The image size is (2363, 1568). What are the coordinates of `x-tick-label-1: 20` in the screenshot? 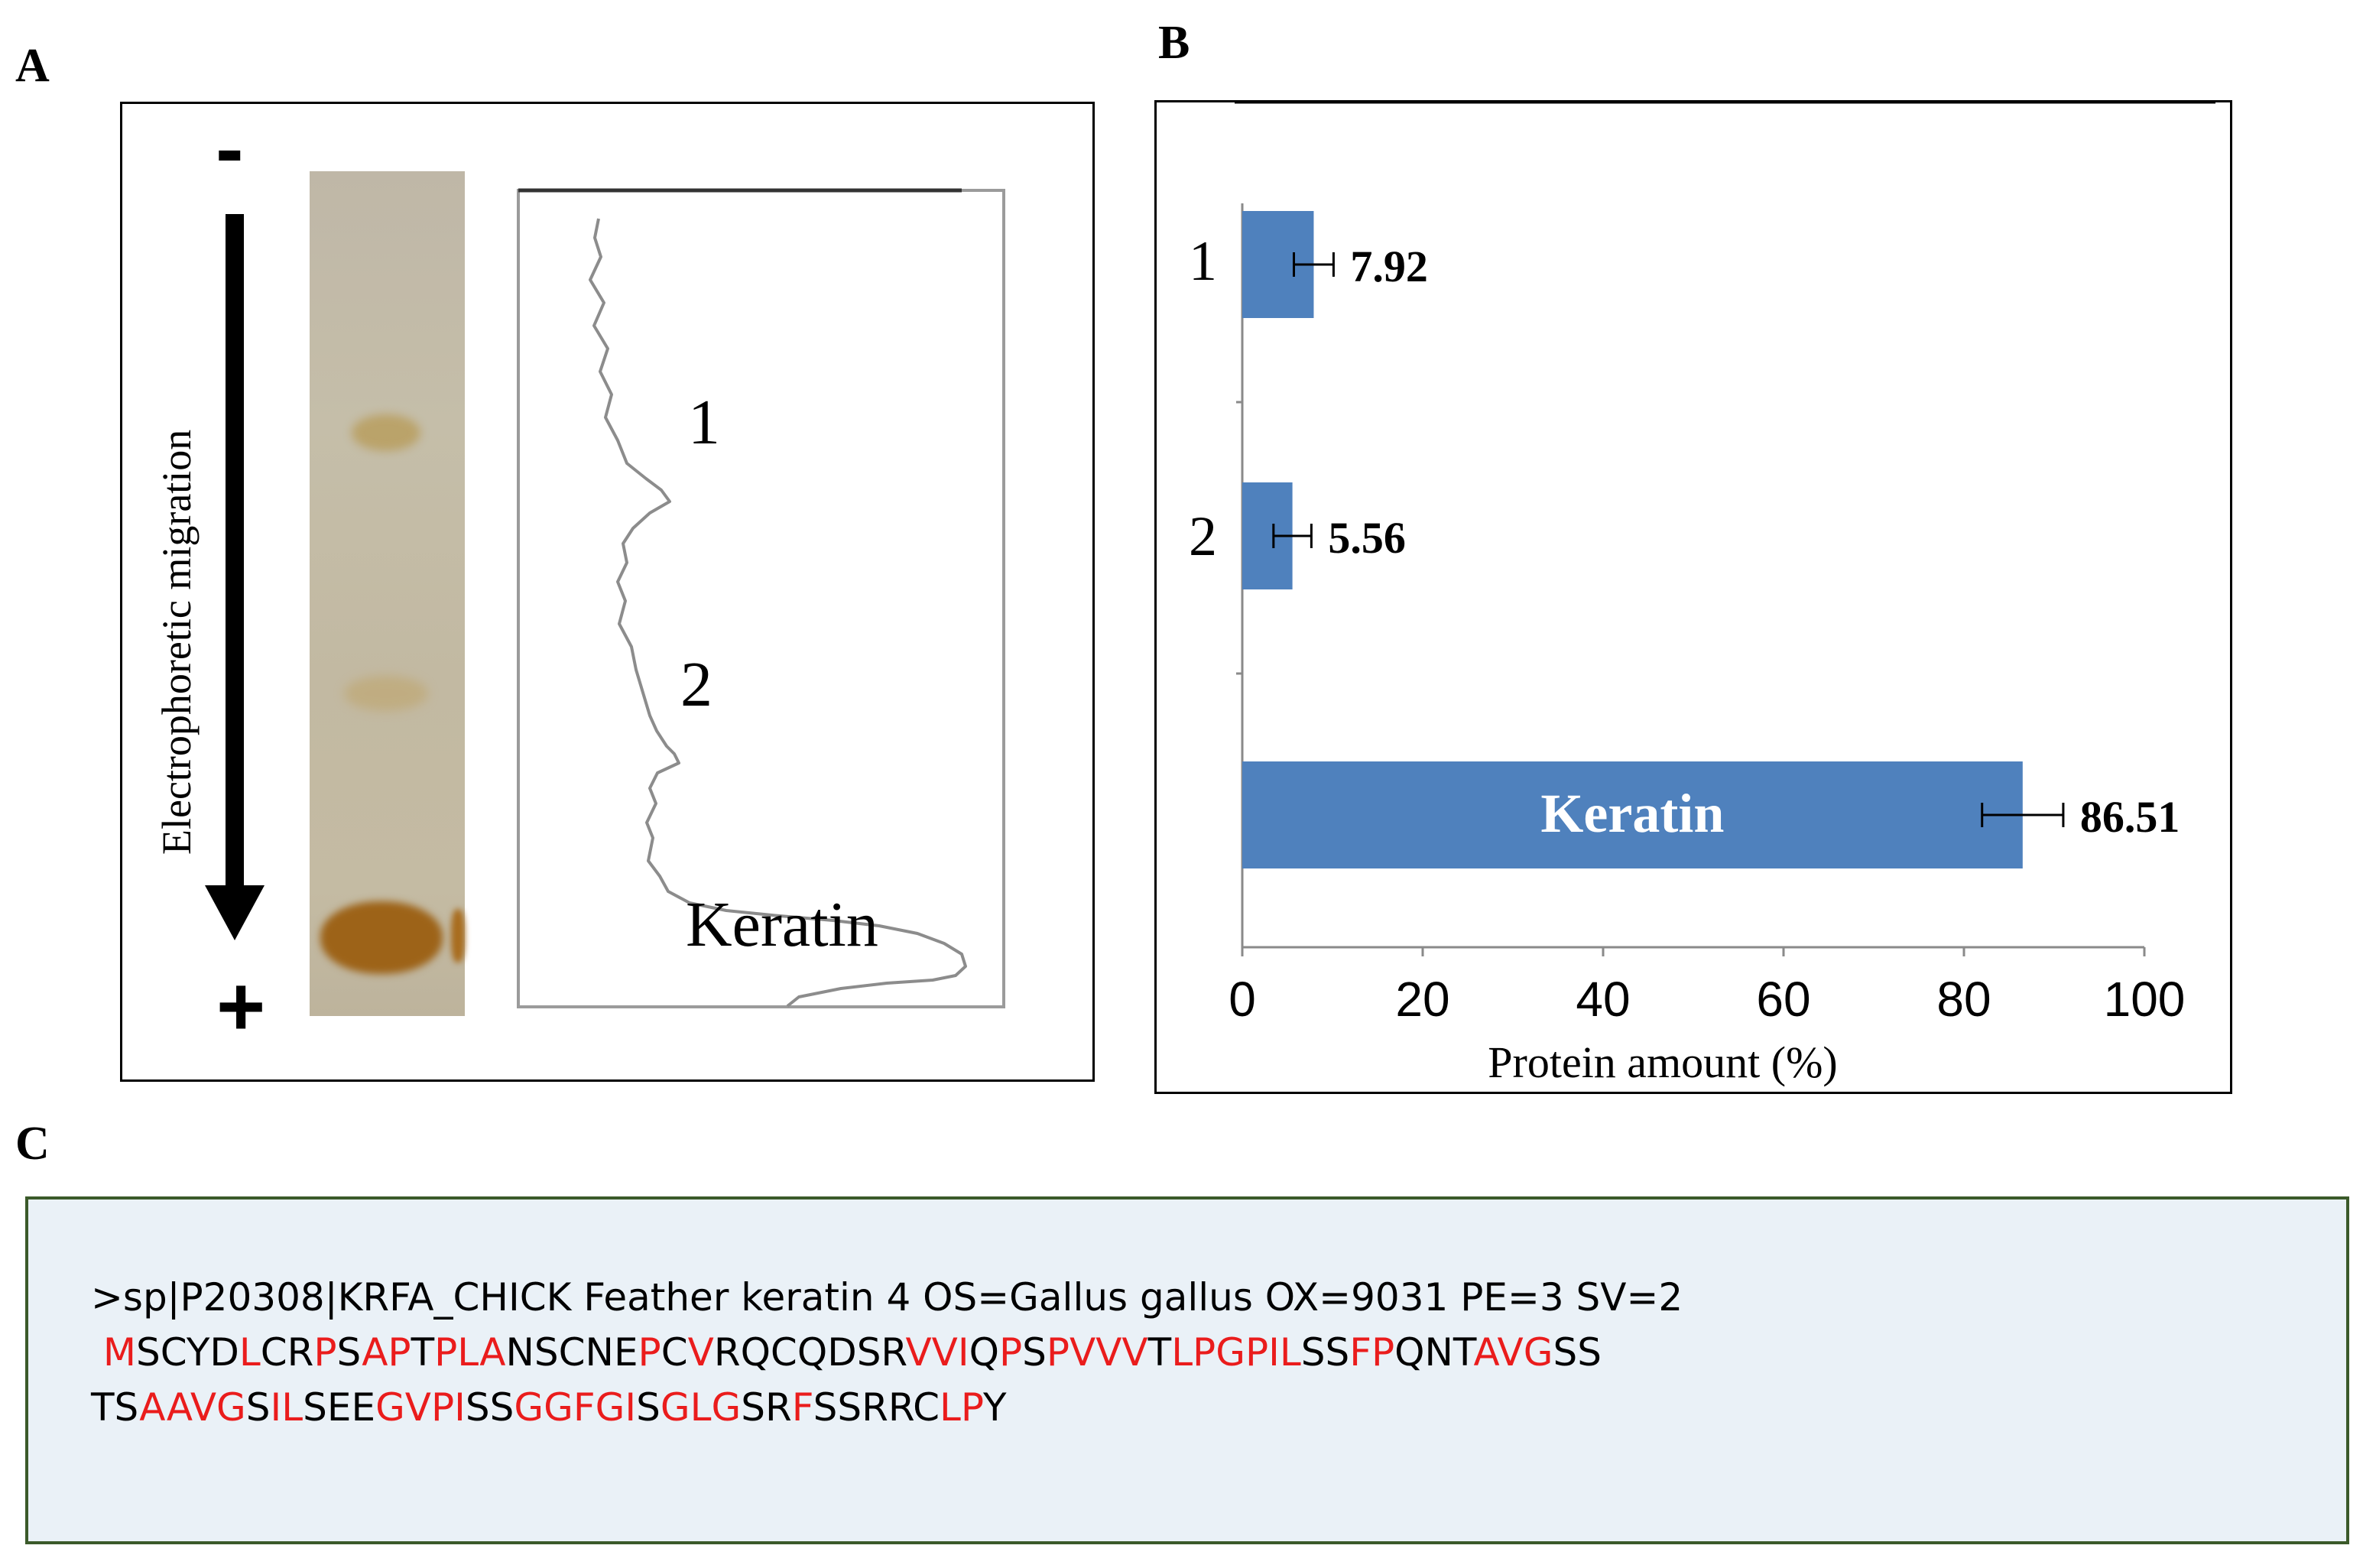 It's located at (1422, 999).